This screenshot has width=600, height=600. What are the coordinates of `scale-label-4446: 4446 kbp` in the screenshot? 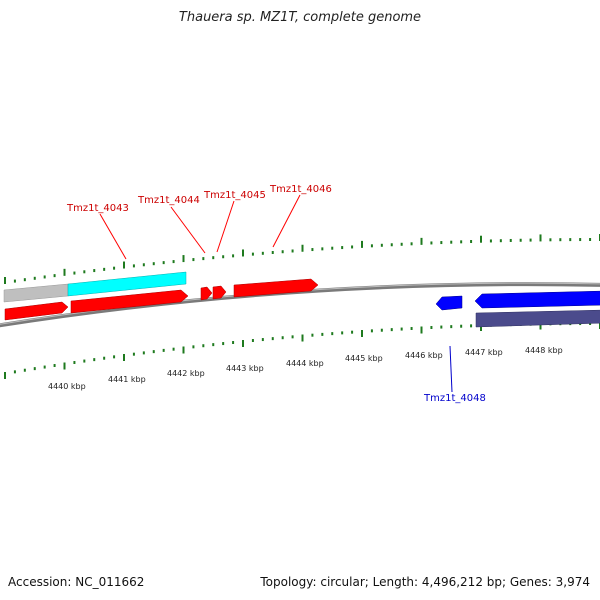 It's located at (424, 355).